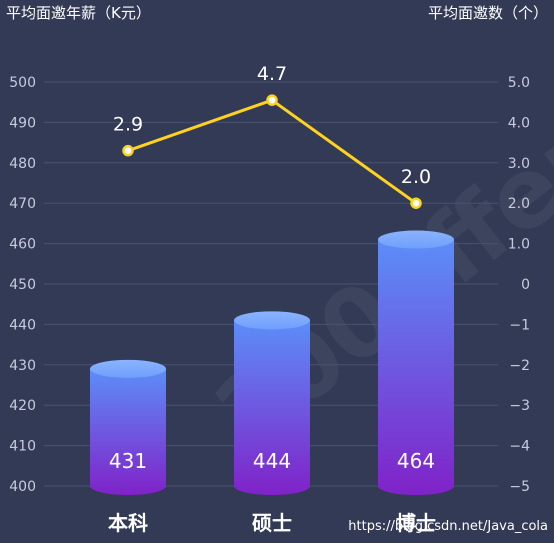 The height and width of the screenshot is (543, 554). Describe the element at coordinates (519, 164) in the screenshot. I see `right-tick-label: 3.0` at that location.